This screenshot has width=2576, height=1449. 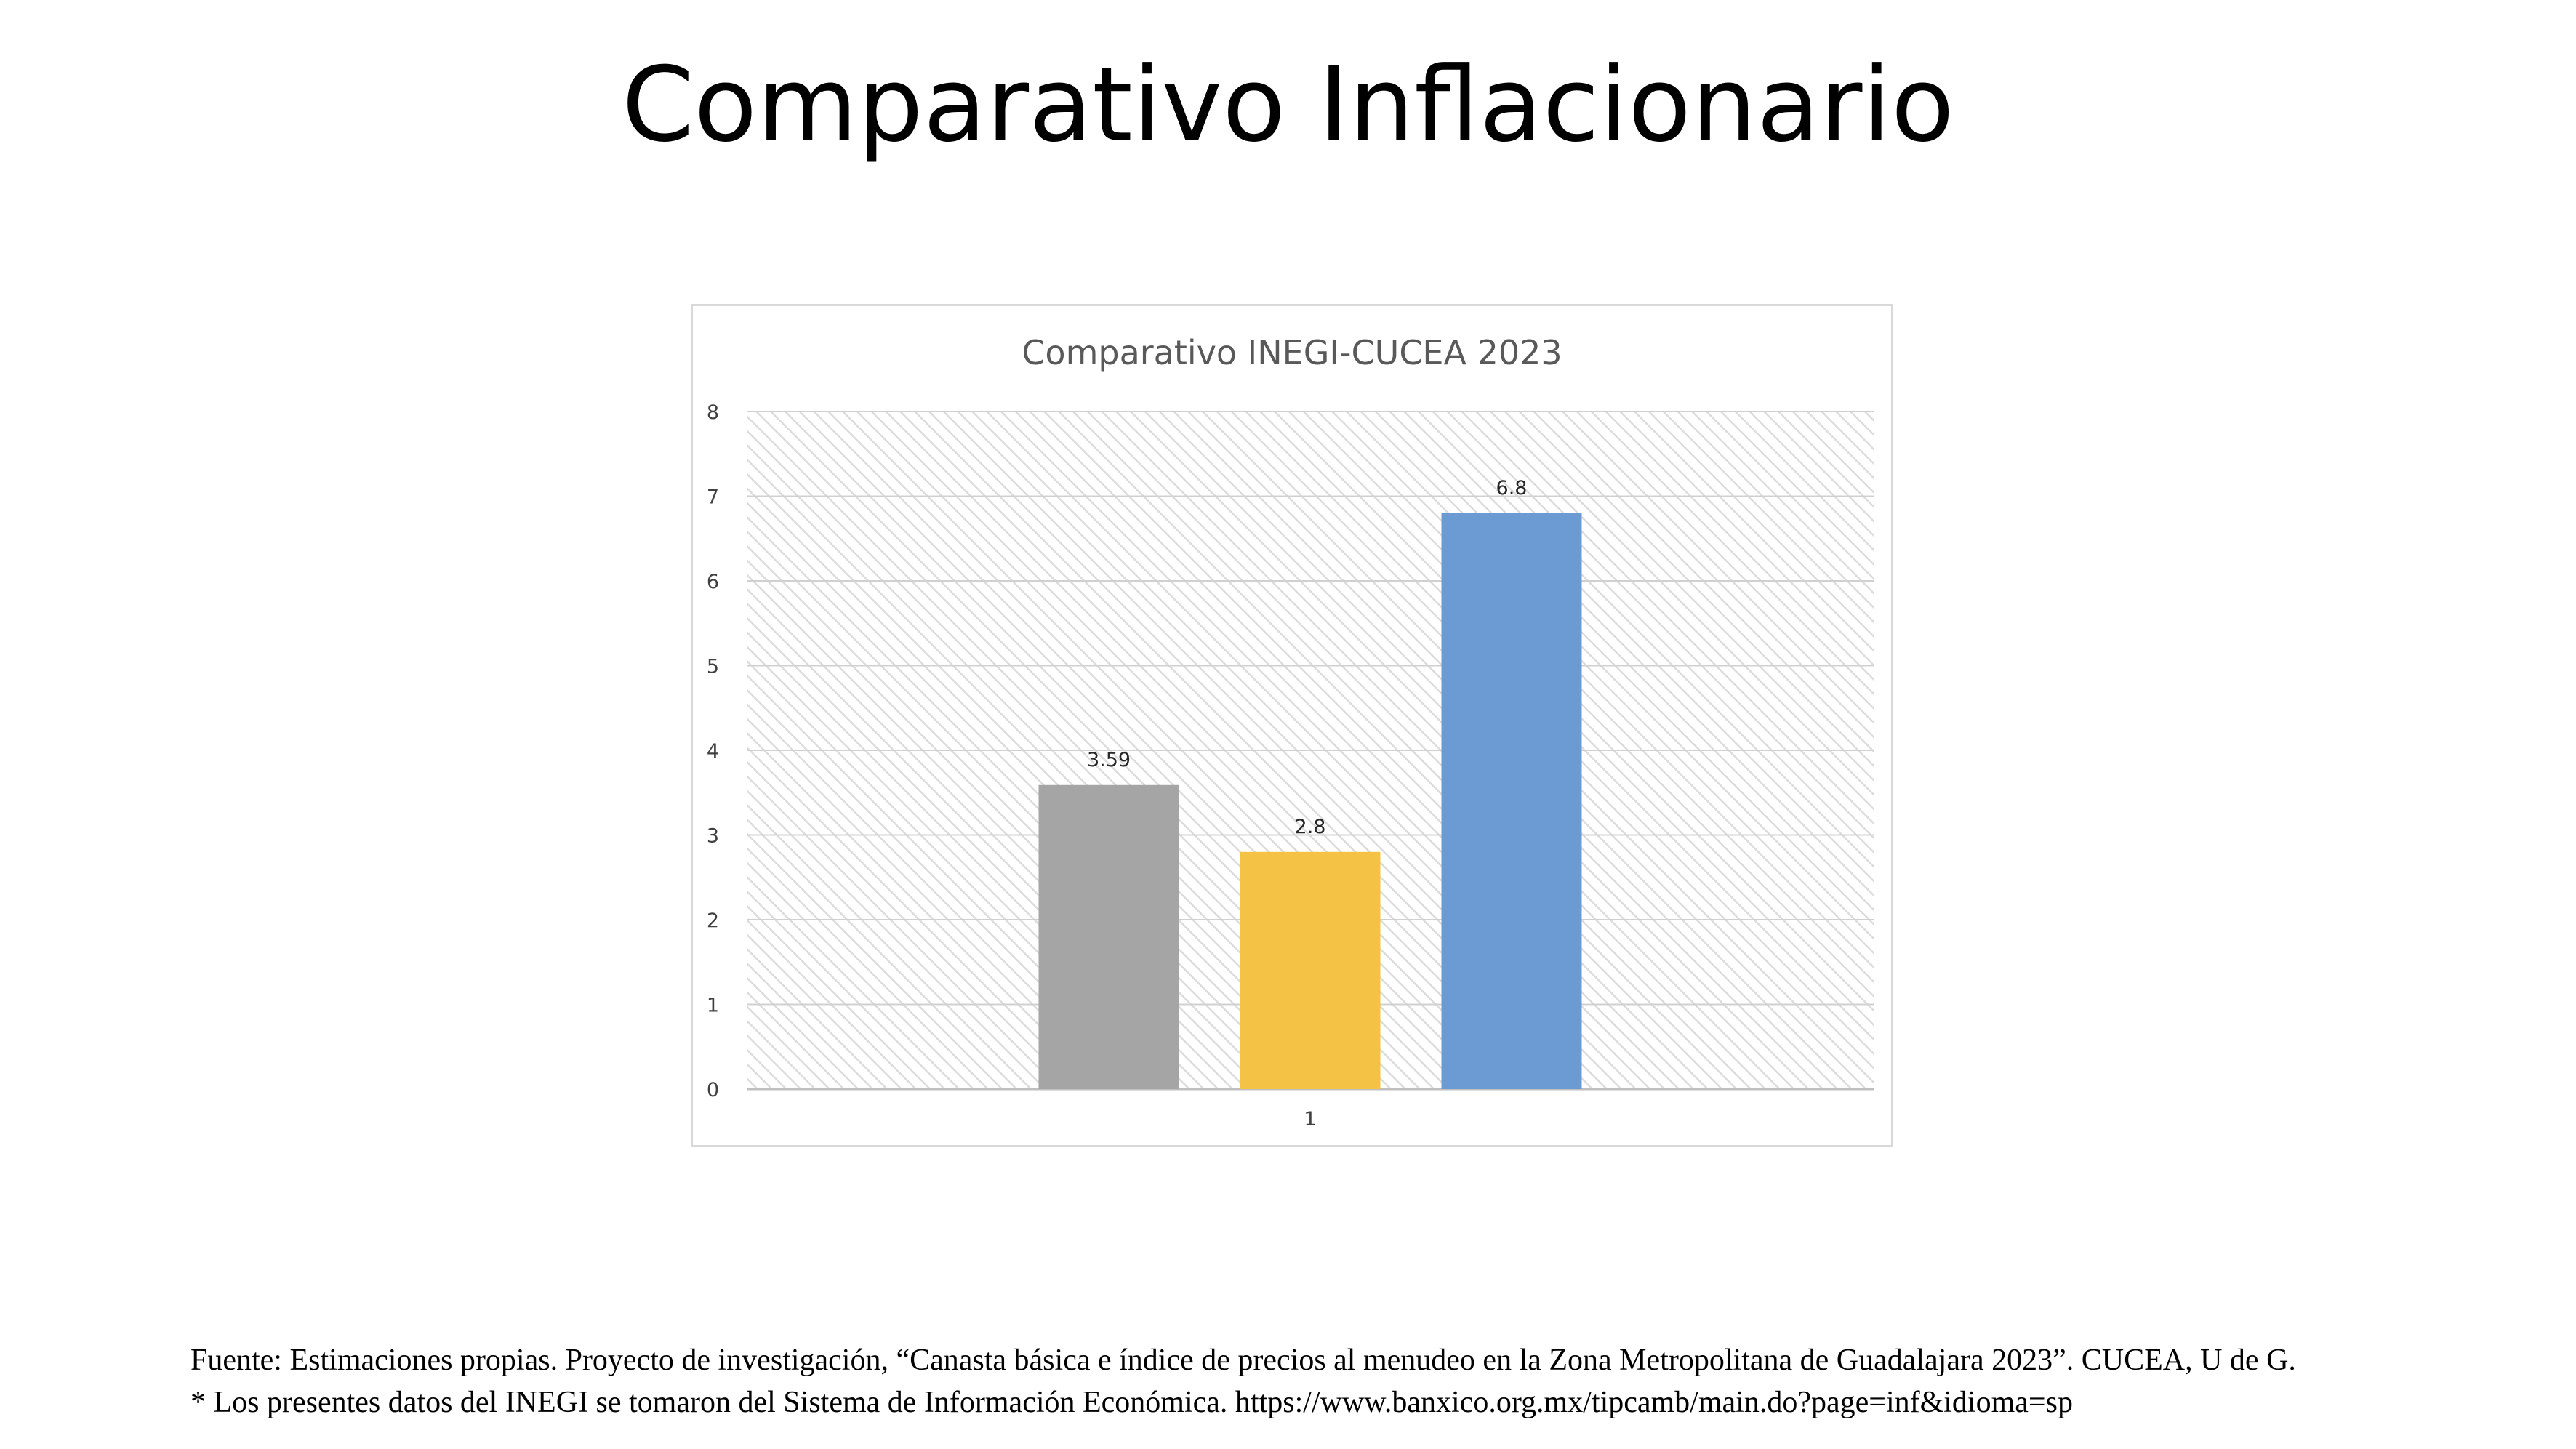 I want to click on x-axis-ticks: 1, so click(x=1310, y=1119).